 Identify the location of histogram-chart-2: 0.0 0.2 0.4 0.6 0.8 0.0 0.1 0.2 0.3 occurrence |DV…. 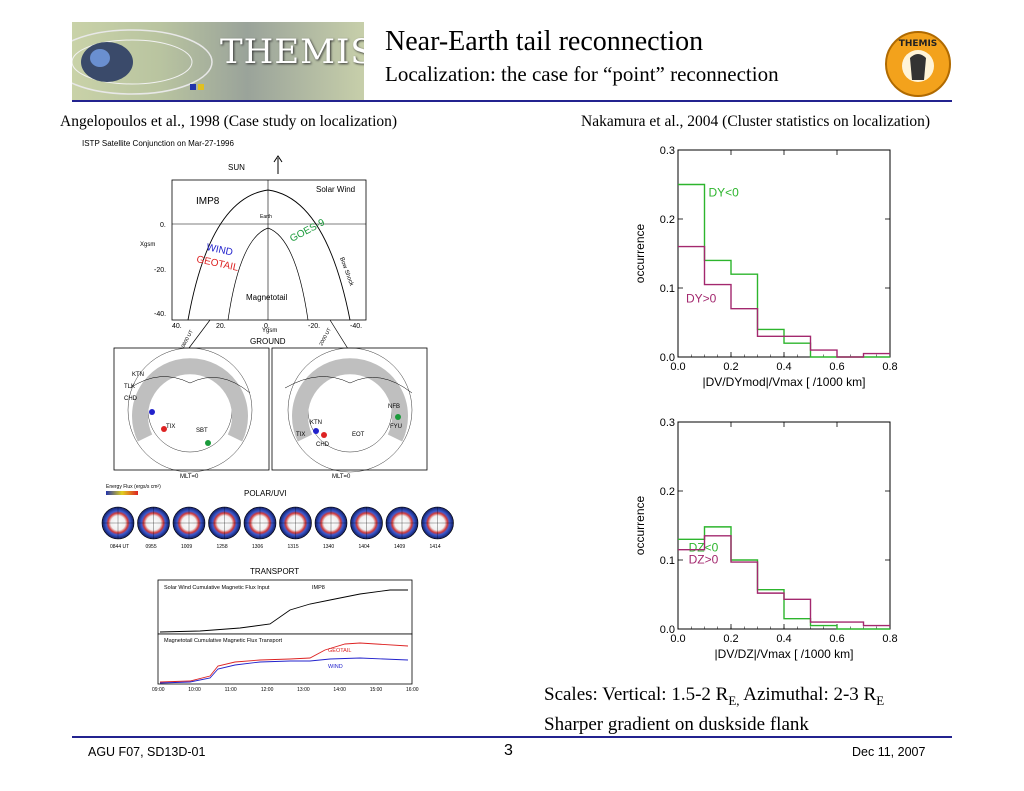
(765, 539).